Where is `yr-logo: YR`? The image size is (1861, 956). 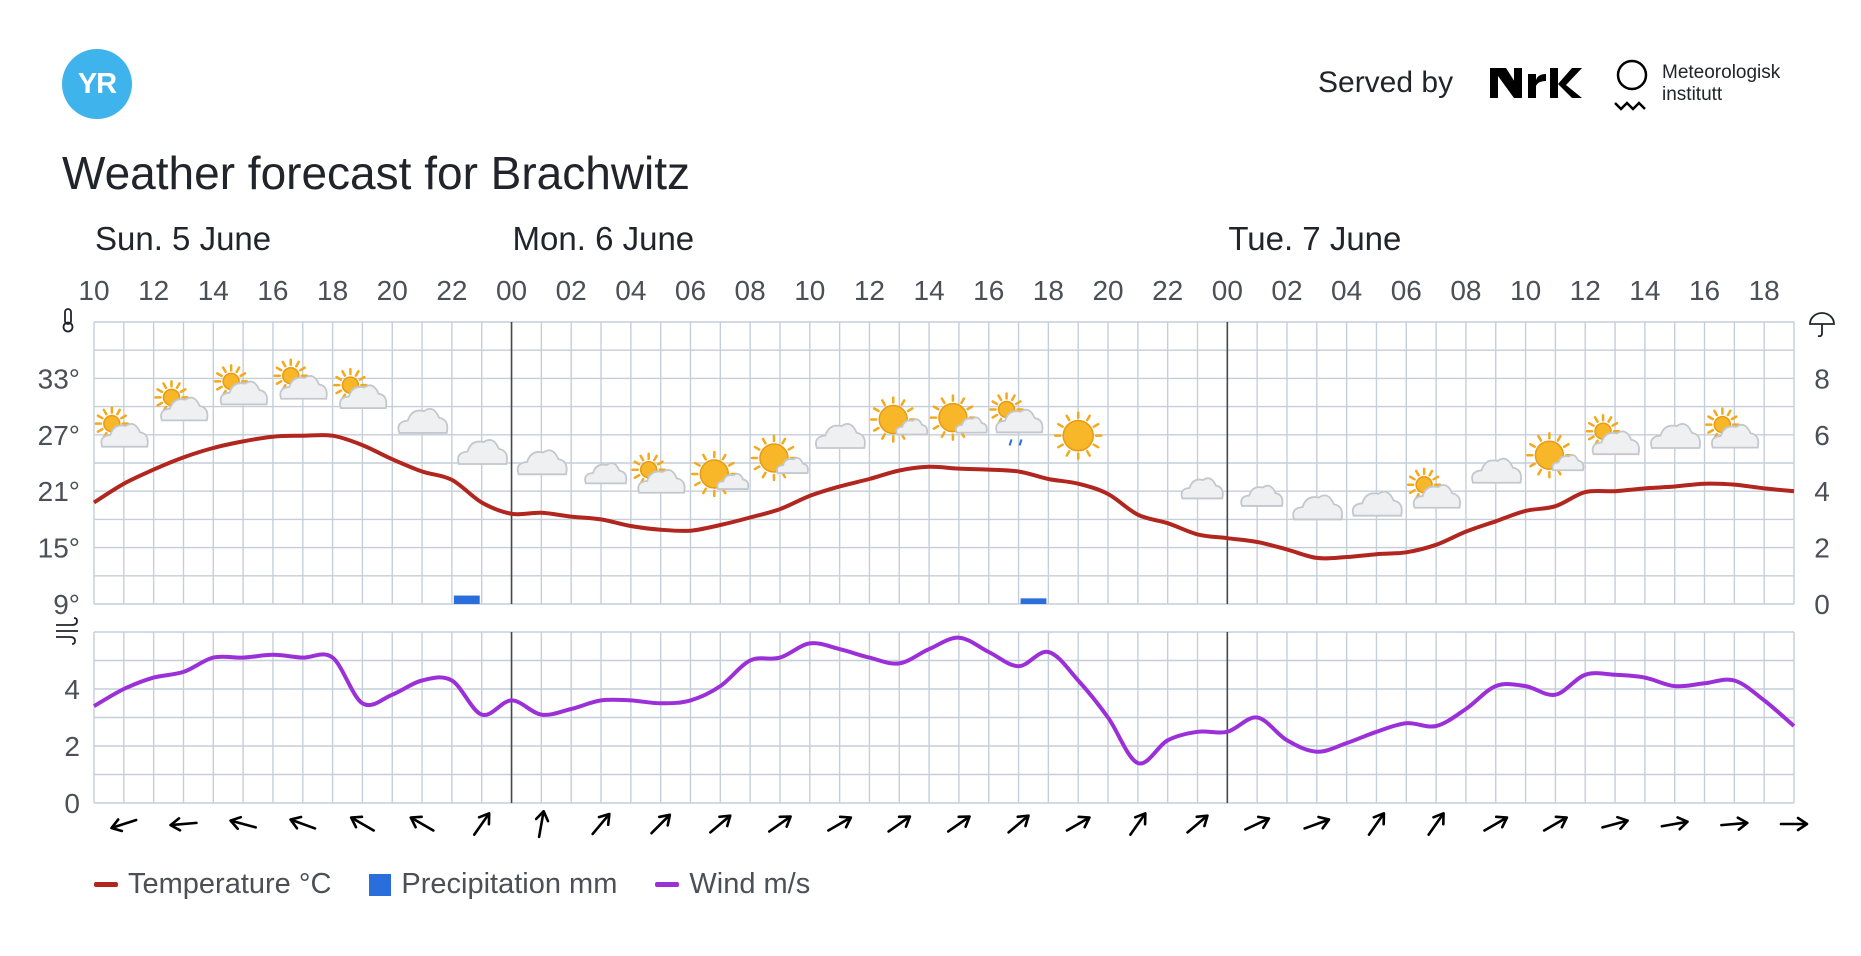
yr-logo: YR is located at coordinates (97, 84).